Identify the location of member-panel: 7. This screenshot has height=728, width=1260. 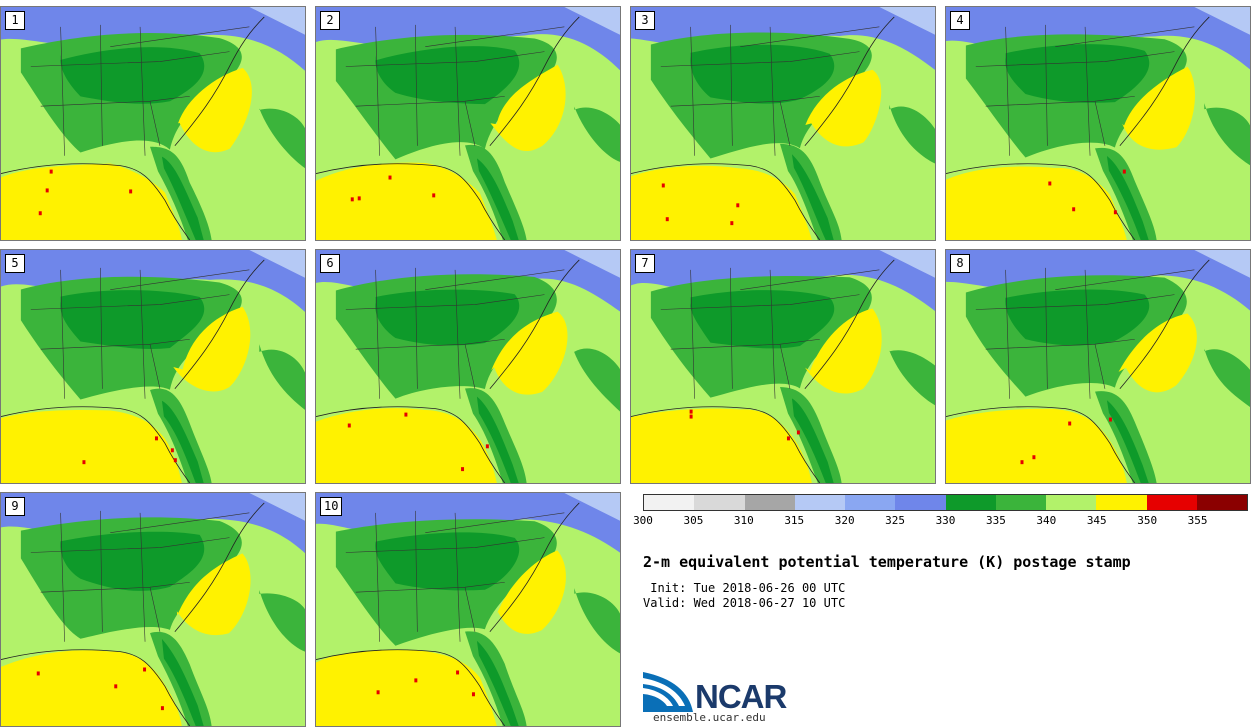
(783, 366).